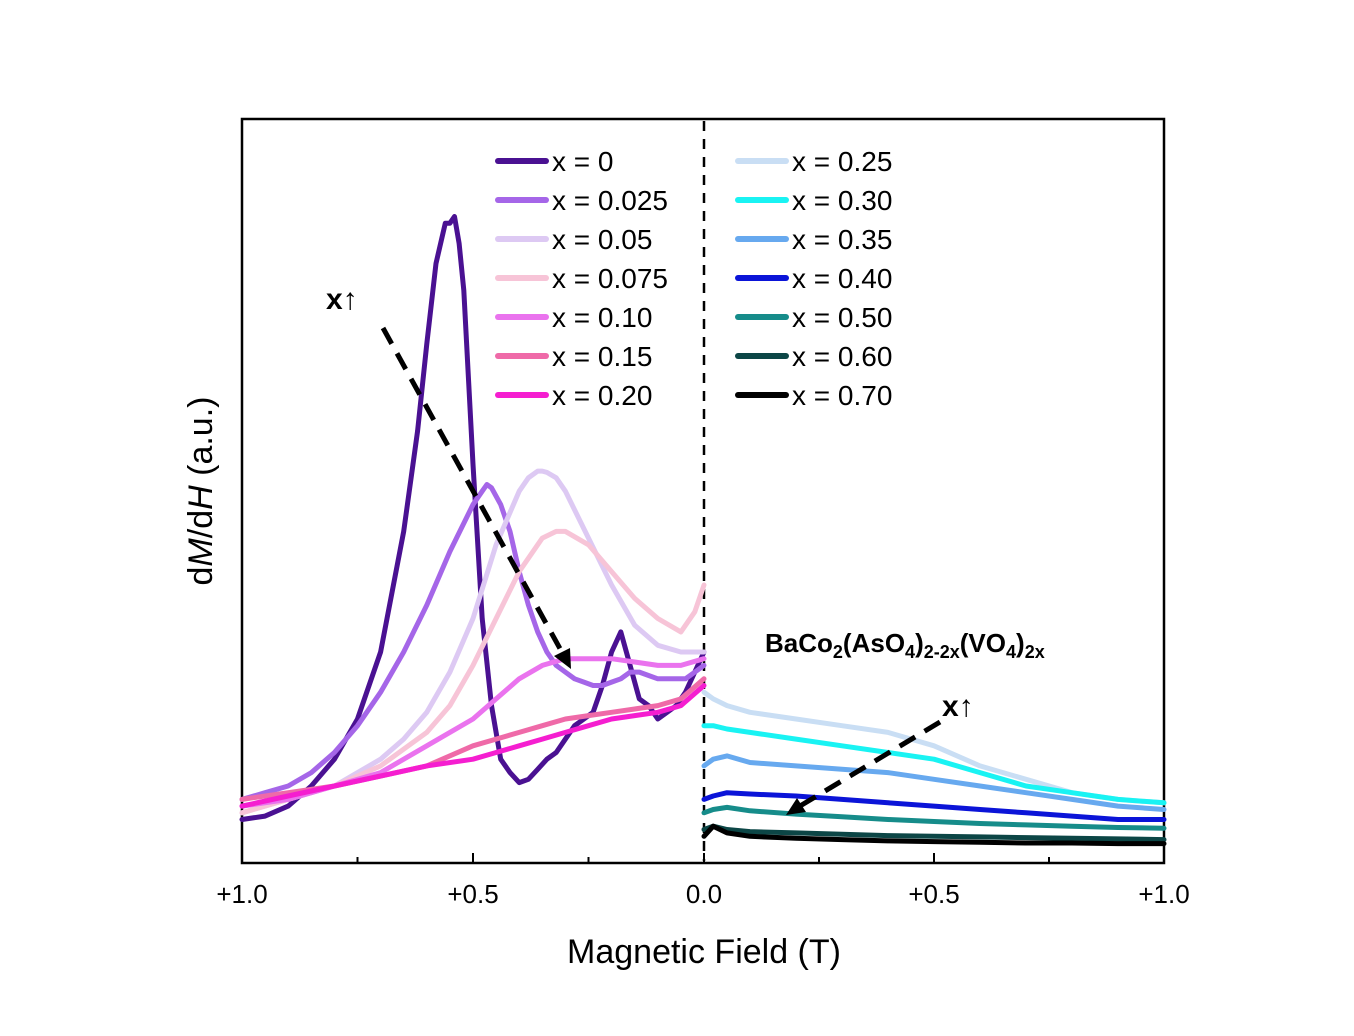 This screenshot has height=1036, width=1354. I want to click on trend-arrow-left, so click(473, 491).